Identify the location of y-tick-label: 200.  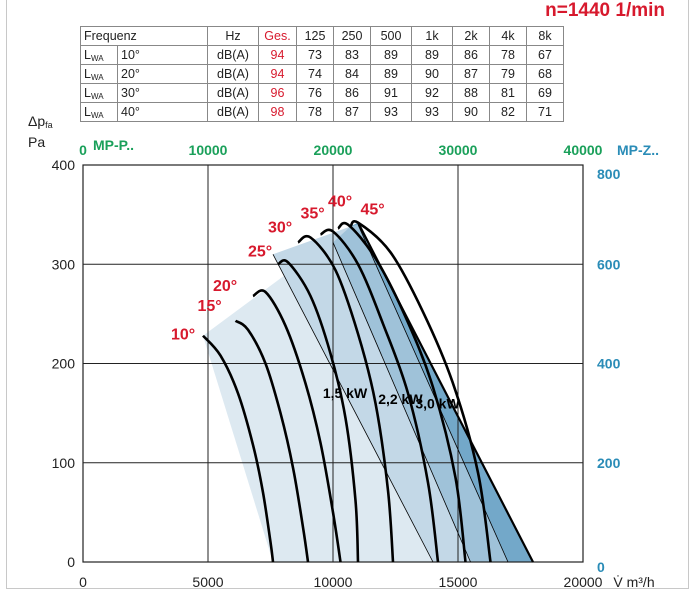
(64, 364).